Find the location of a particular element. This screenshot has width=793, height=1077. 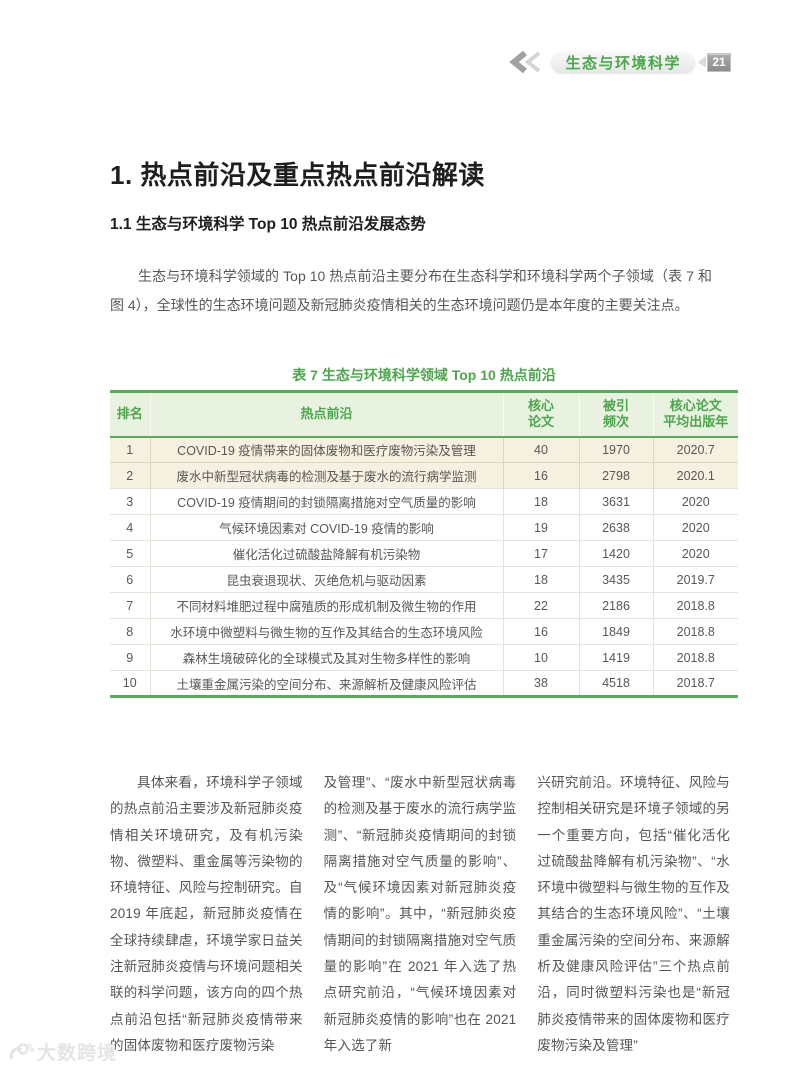

rank-cell: 2 is located at coordinates (130, 475).